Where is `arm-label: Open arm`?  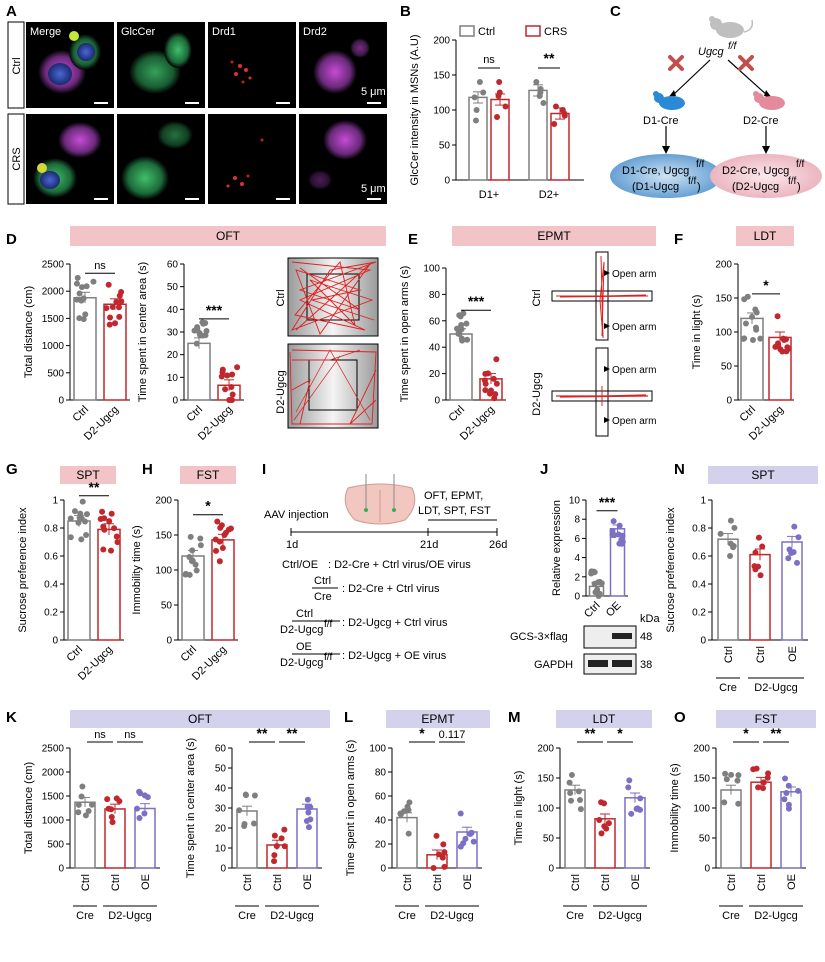 arm-label: Open arm is located at coordinates (634, 327).